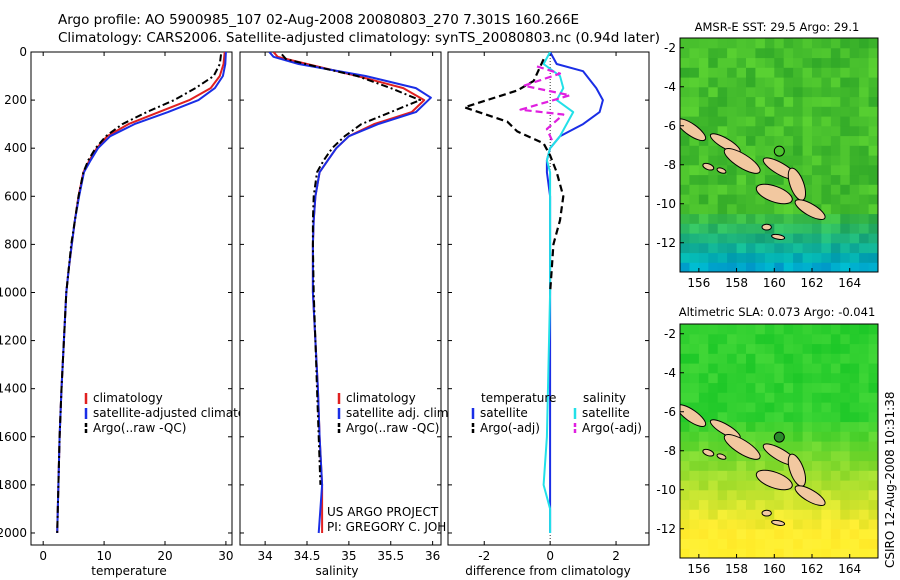 This screenshot has height=580, width=900. Describe the element at coordinates (13, 292) in the screenshot. I see `y-tick-label: 1000` at that location.